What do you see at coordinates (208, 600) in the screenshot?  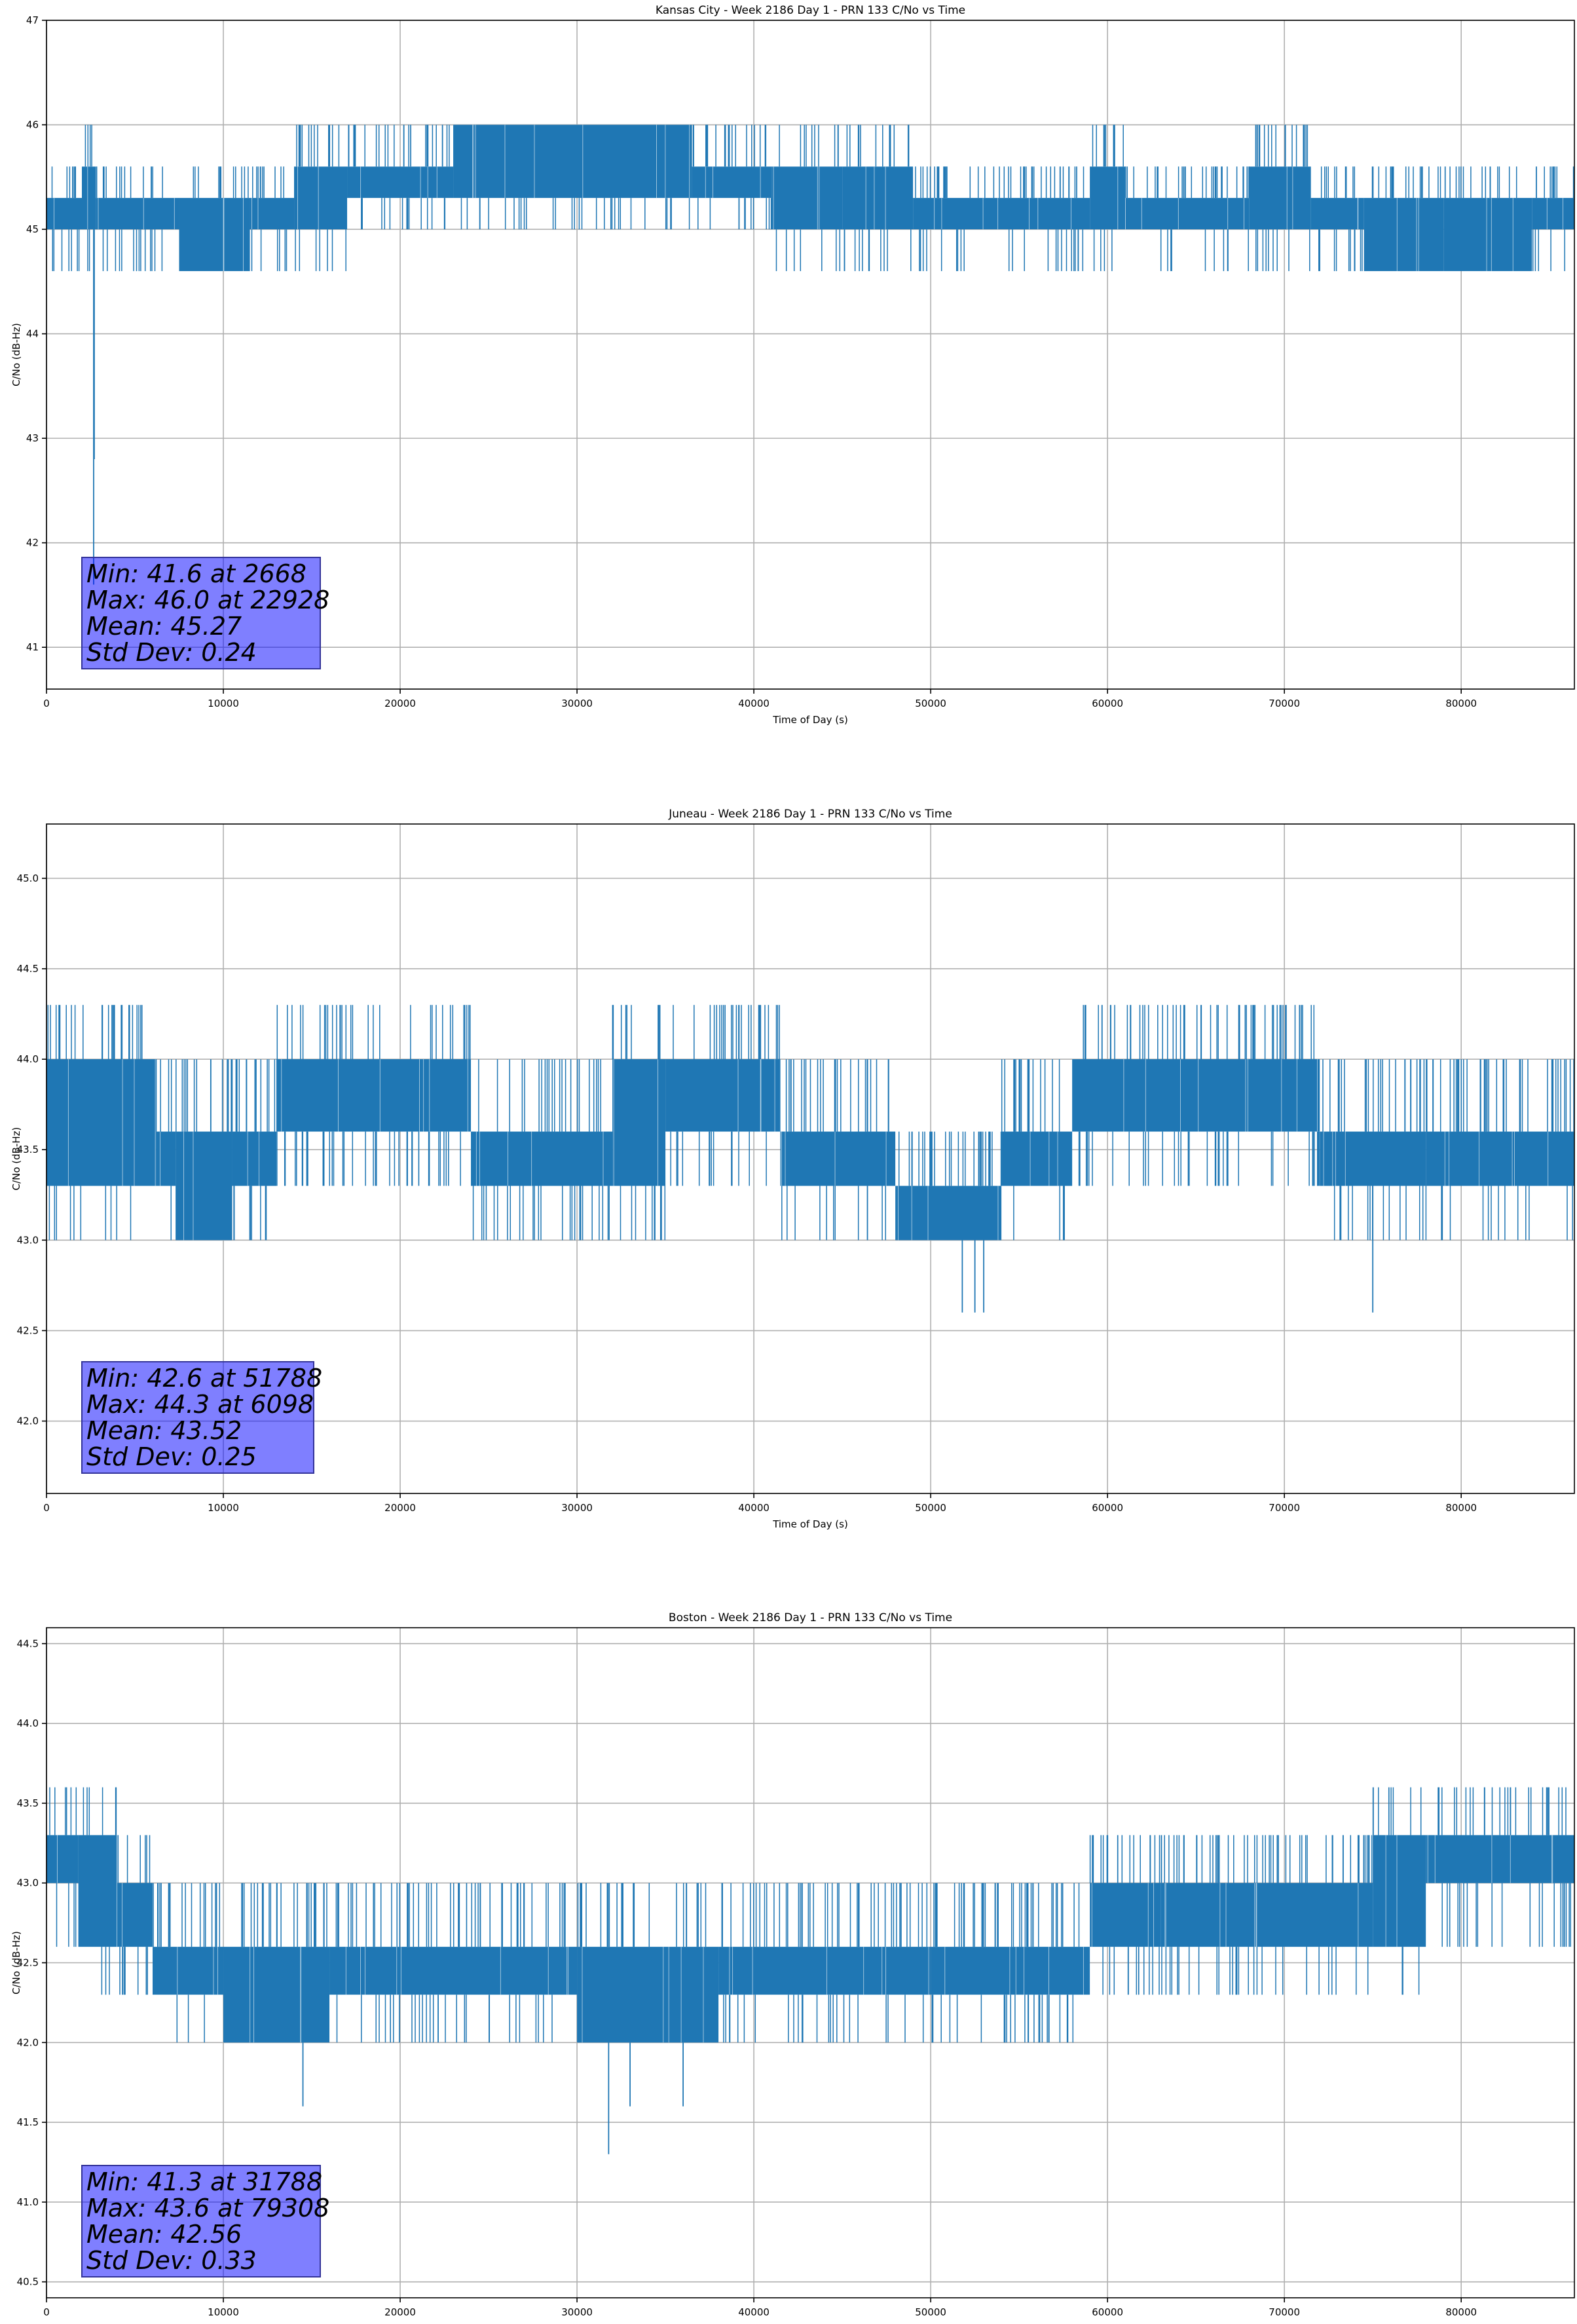 I see `stats-max: Max: 46.0 at 22928` at bounding box center [208, 600].